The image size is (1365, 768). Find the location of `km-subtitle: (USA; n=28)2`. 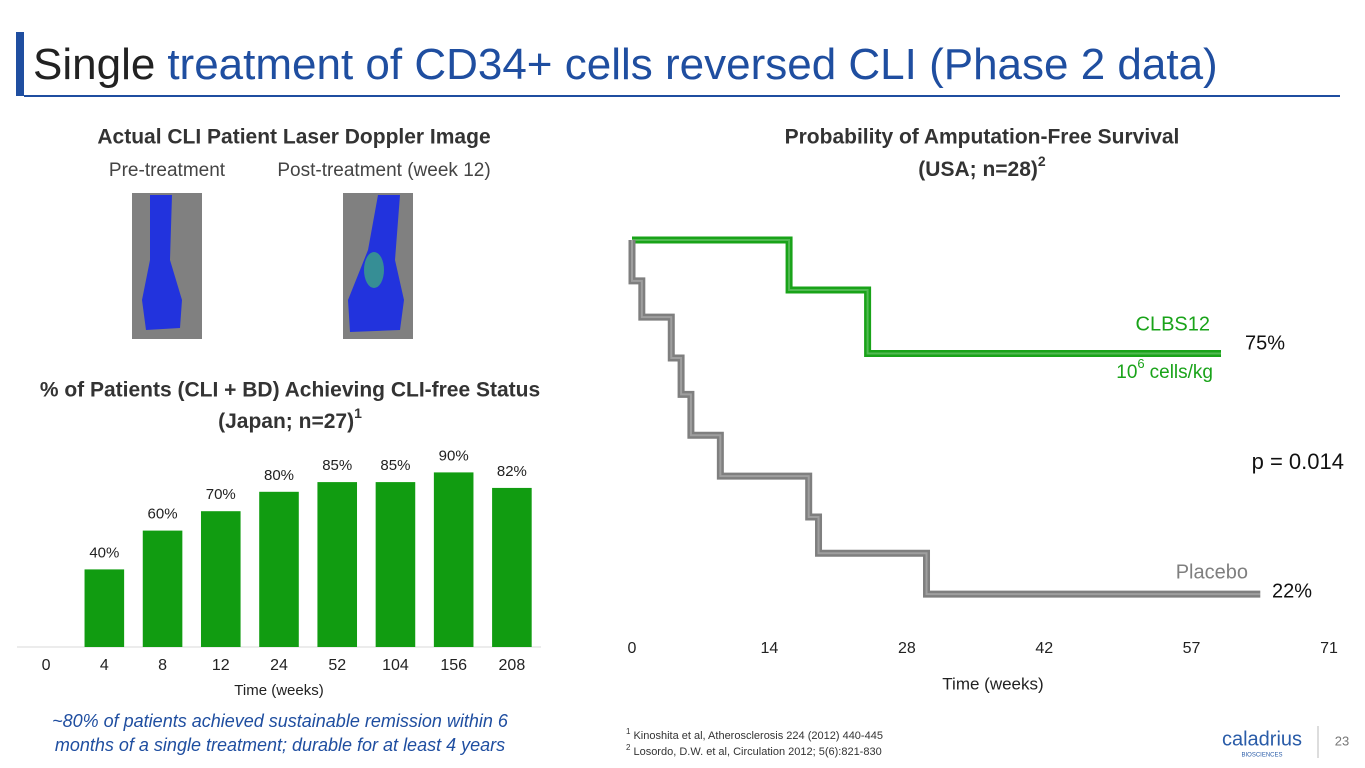

km-subtitle: (USA; n=28)2 is located at coordinates (982, 167).